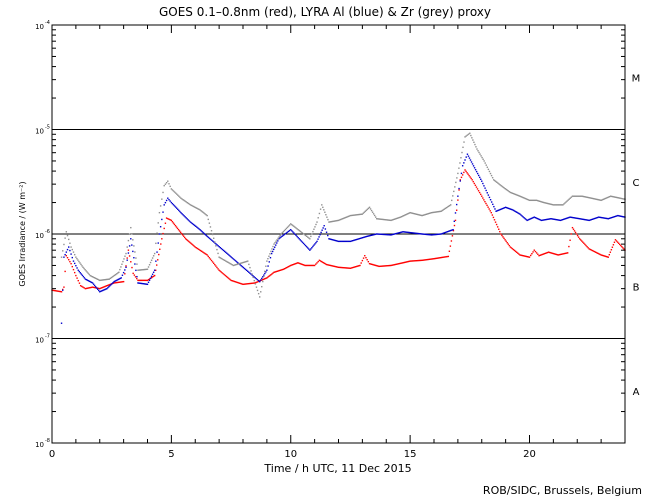  I want to click on x-tick-label: 10, so click(290, 454).